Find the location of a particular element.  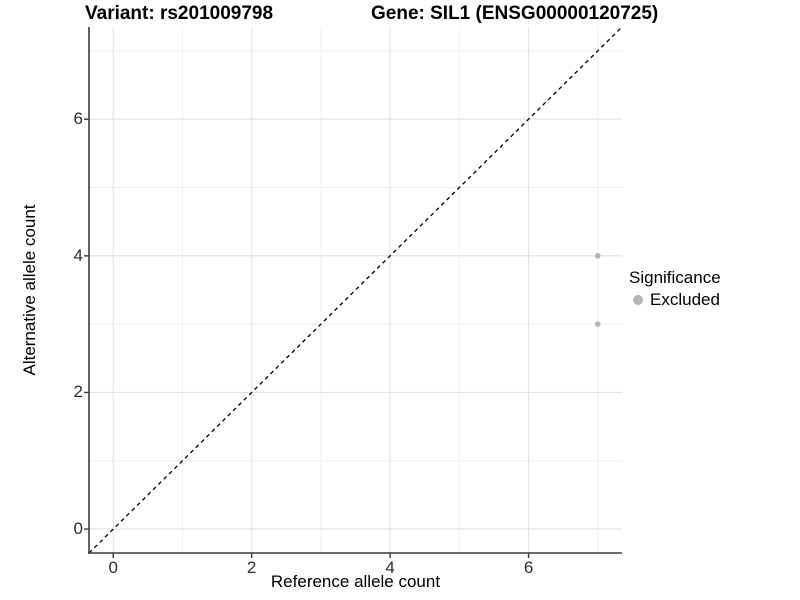

x-tick-label: 4 is located at coordinates (390, 567).